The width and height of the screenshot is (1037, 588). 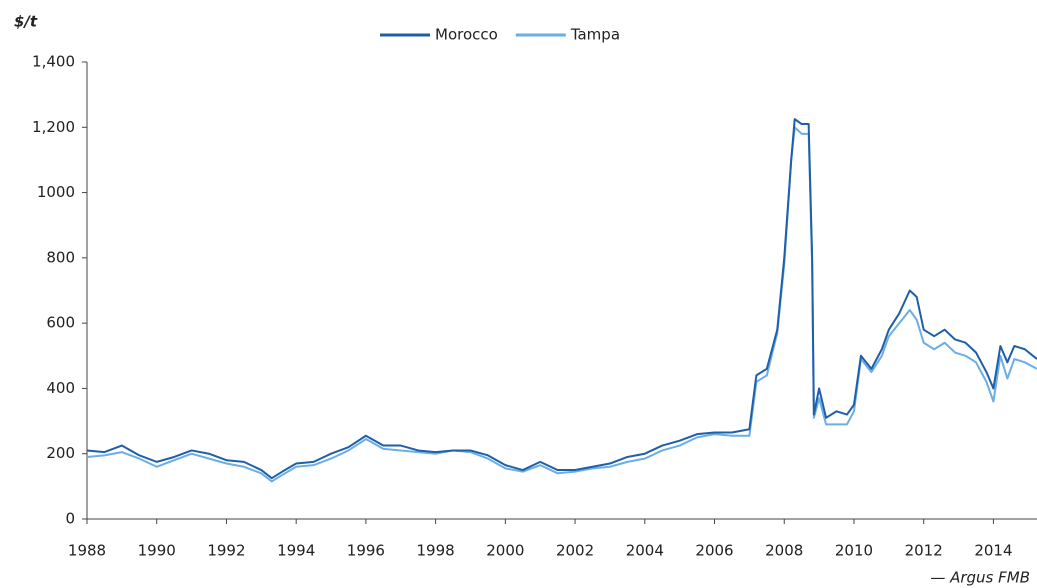 I want to click on x-tick-label: 1988, so click(x=87, y=551).